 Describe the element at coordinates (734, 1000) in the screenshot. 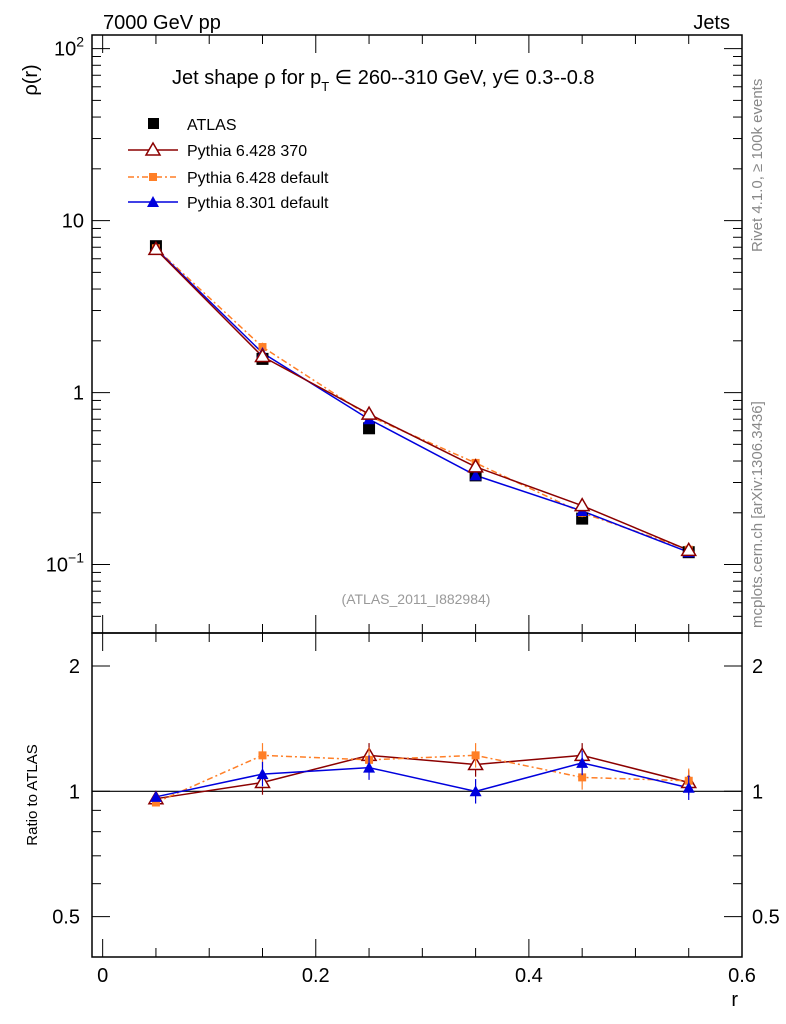

I see `x-axis-label: r` at that location.